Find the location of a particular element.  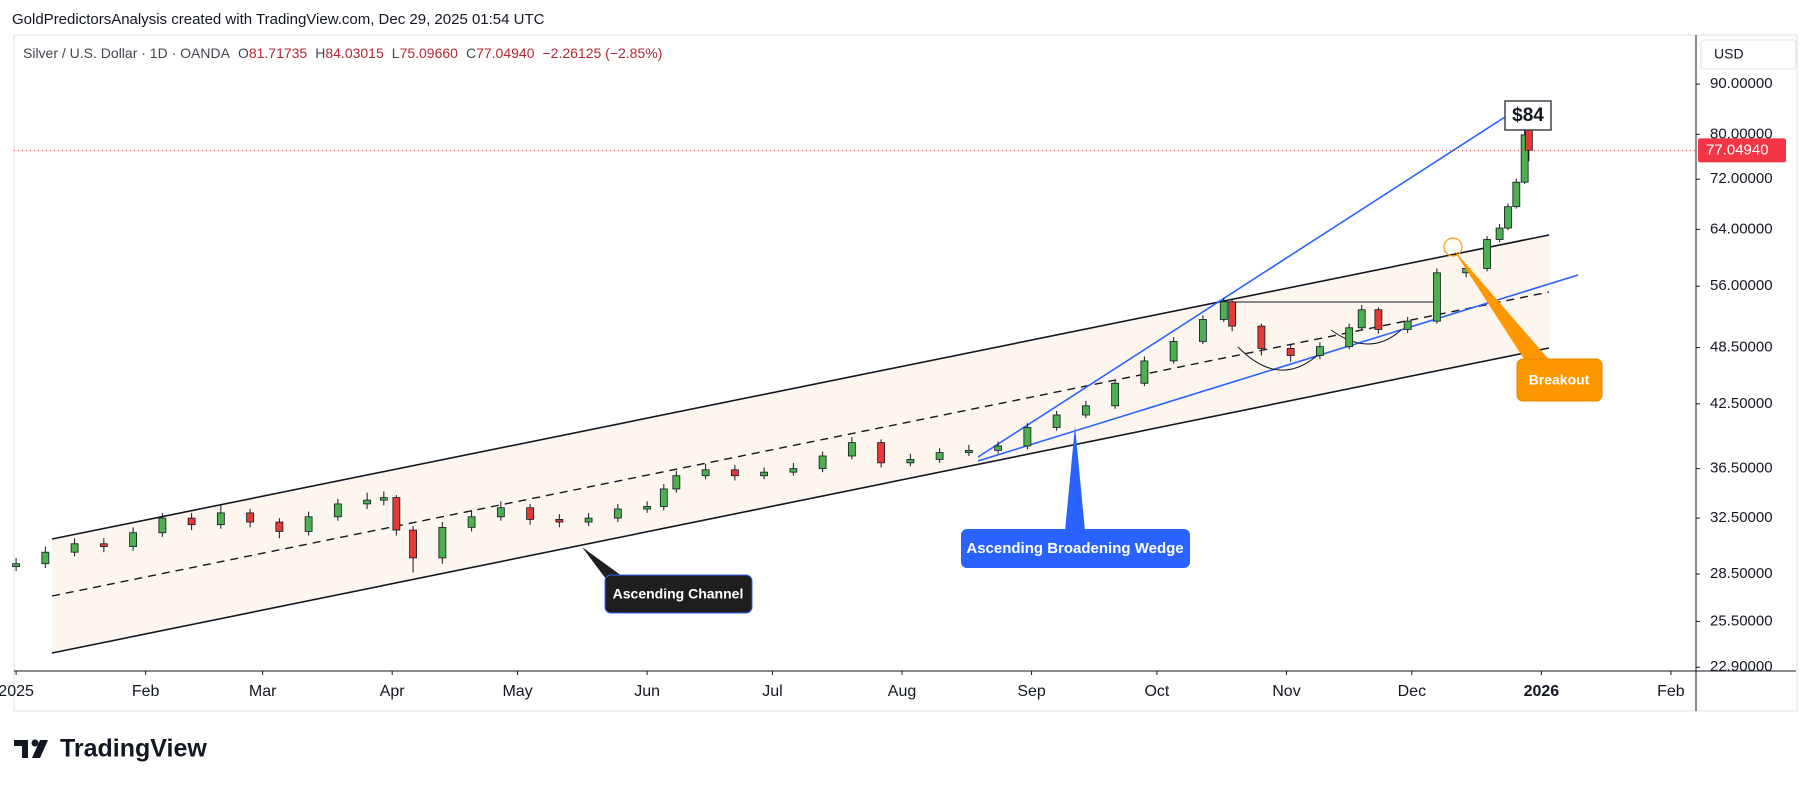

last-price-label: 77.04940 is located at coordinates (1737, 149).